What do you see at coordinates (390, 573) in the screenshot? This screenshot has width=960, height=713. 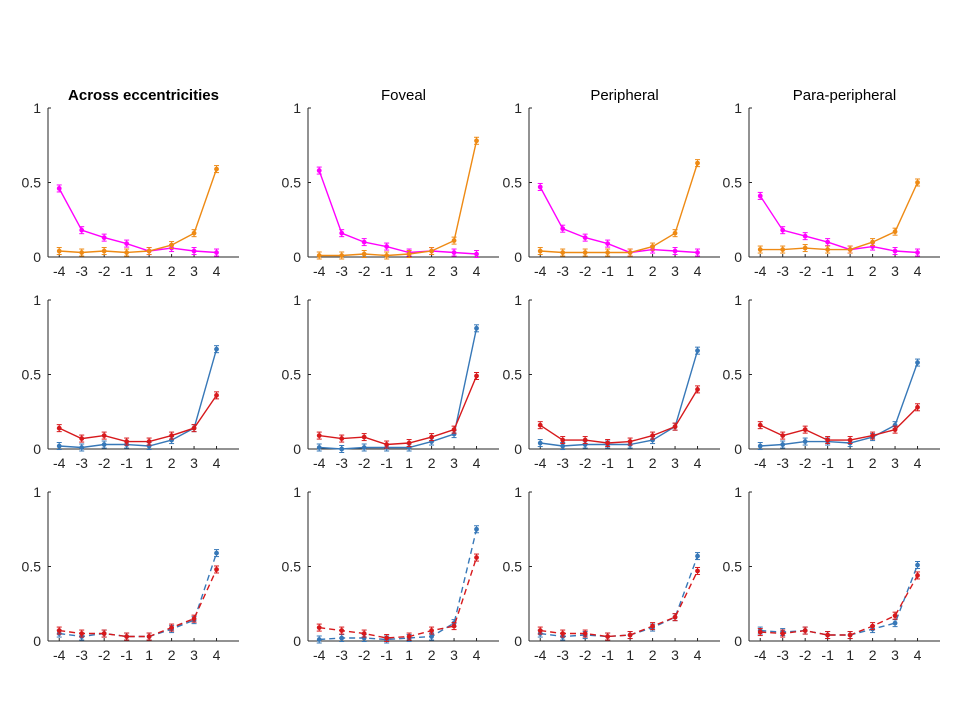 I see `panel-2-1: 00.51-4 -3 -2 -1 1 2 3 4` at bounding box center [390, 573].